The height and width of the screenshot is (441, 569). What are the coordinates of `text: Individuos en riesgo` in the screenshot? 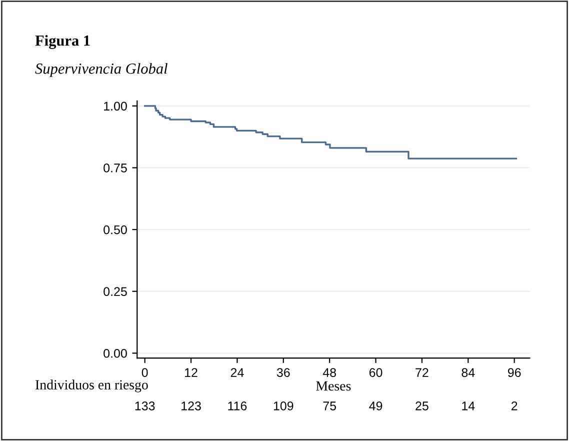 It's located at (92, 386).